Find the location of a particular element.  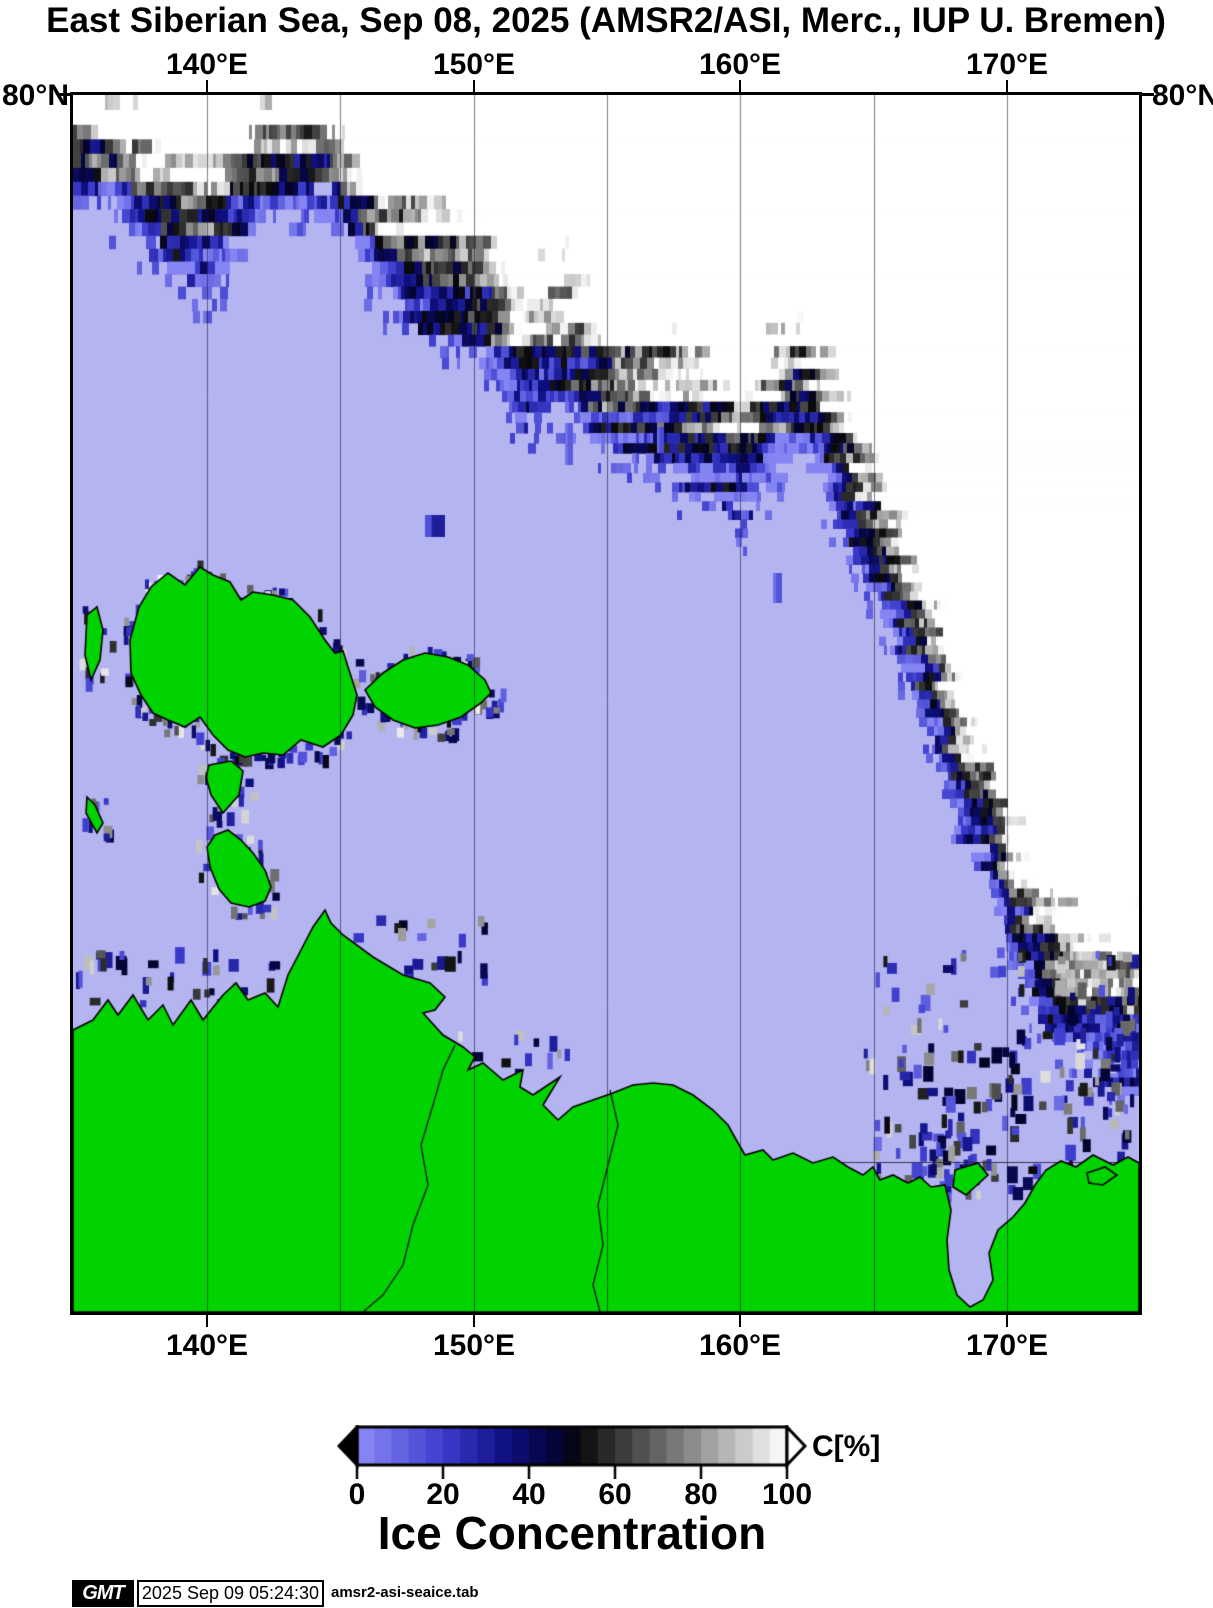

colorbar-tick-label: 0 is located at coordinates (357, 1494).